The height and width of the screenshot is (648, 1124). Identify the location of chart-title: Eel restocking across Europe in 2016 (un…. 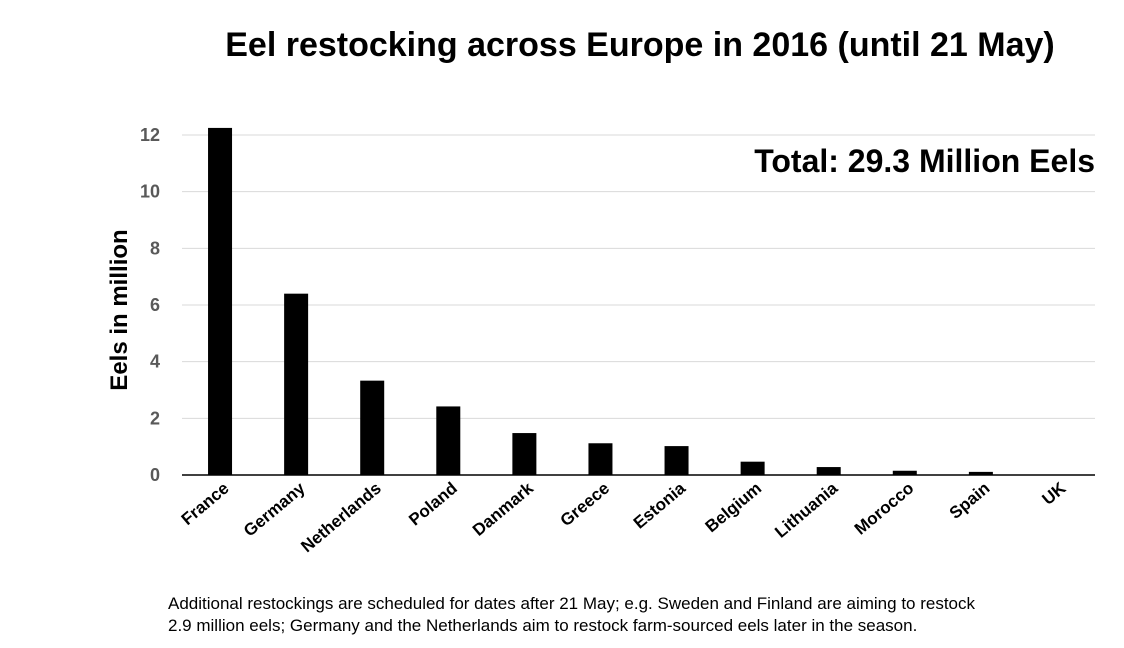
(640, 45).